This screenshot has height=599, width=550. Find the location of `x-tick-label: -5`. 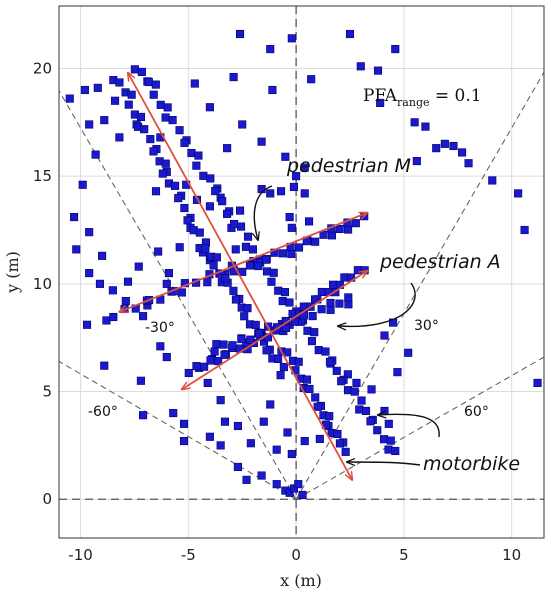

x-tick-label: -5 is located at coordinates (188, 555).